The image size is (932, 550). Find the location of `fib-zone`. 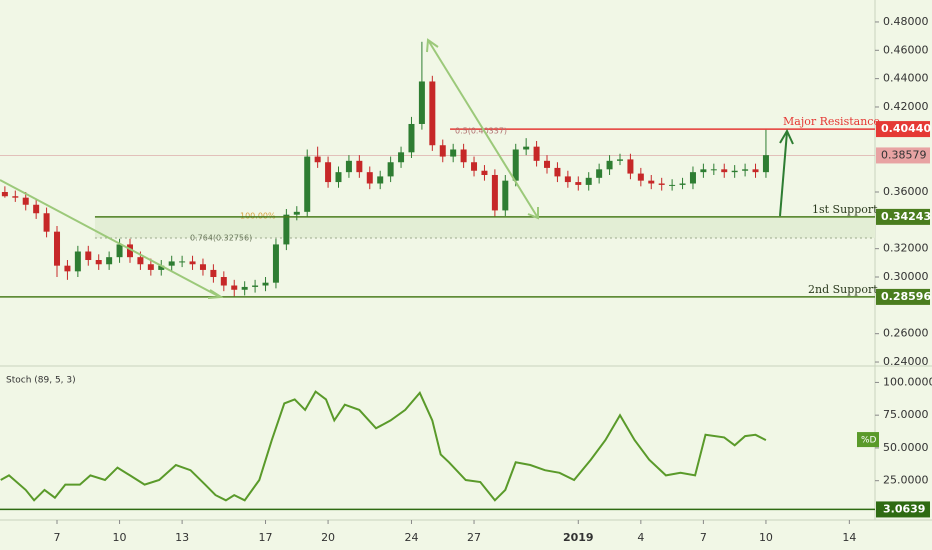

fib-zone is located at coordinates (484, 227).